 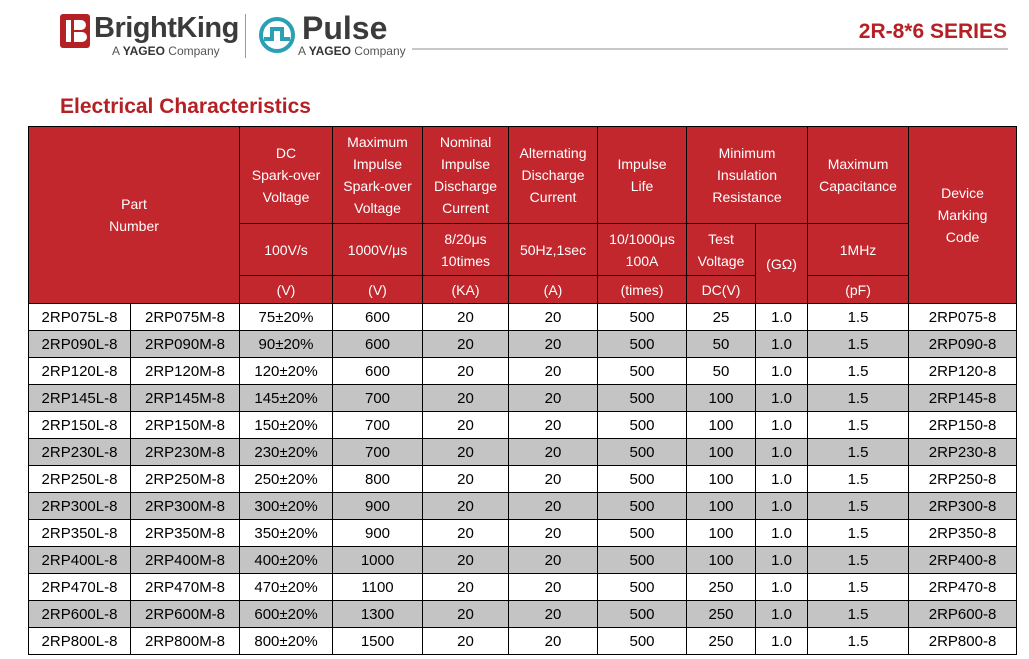 What do you see at coordinates (963, 371) in the screenshot?
I see `cell-marking-code: 2RP120-8` at bounding box center [963, 371].